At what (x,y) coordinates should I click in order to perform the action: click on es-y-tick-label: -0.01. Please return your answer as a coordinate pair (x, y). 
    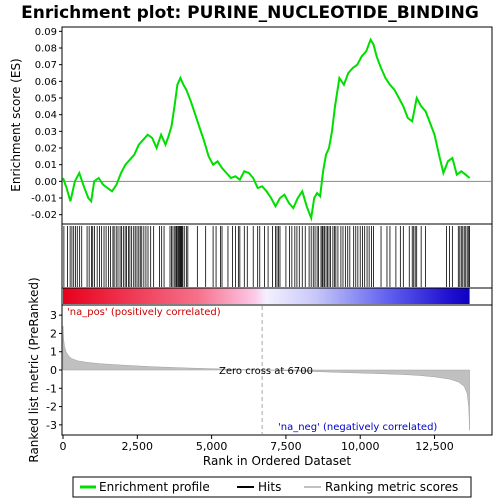
    Looking at the image, I should click on (44, 199).